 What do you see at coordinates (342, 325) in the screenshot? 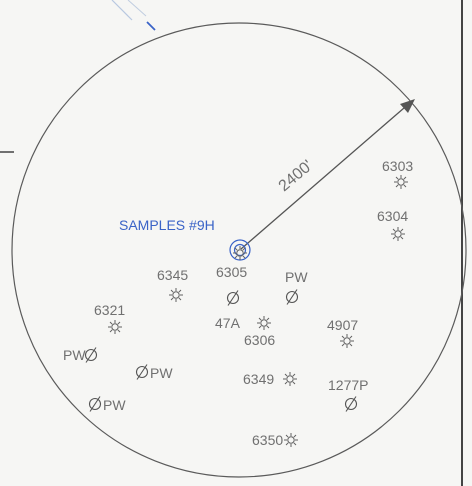
I see `well-label: 4907` at bounding box center [342, 325].